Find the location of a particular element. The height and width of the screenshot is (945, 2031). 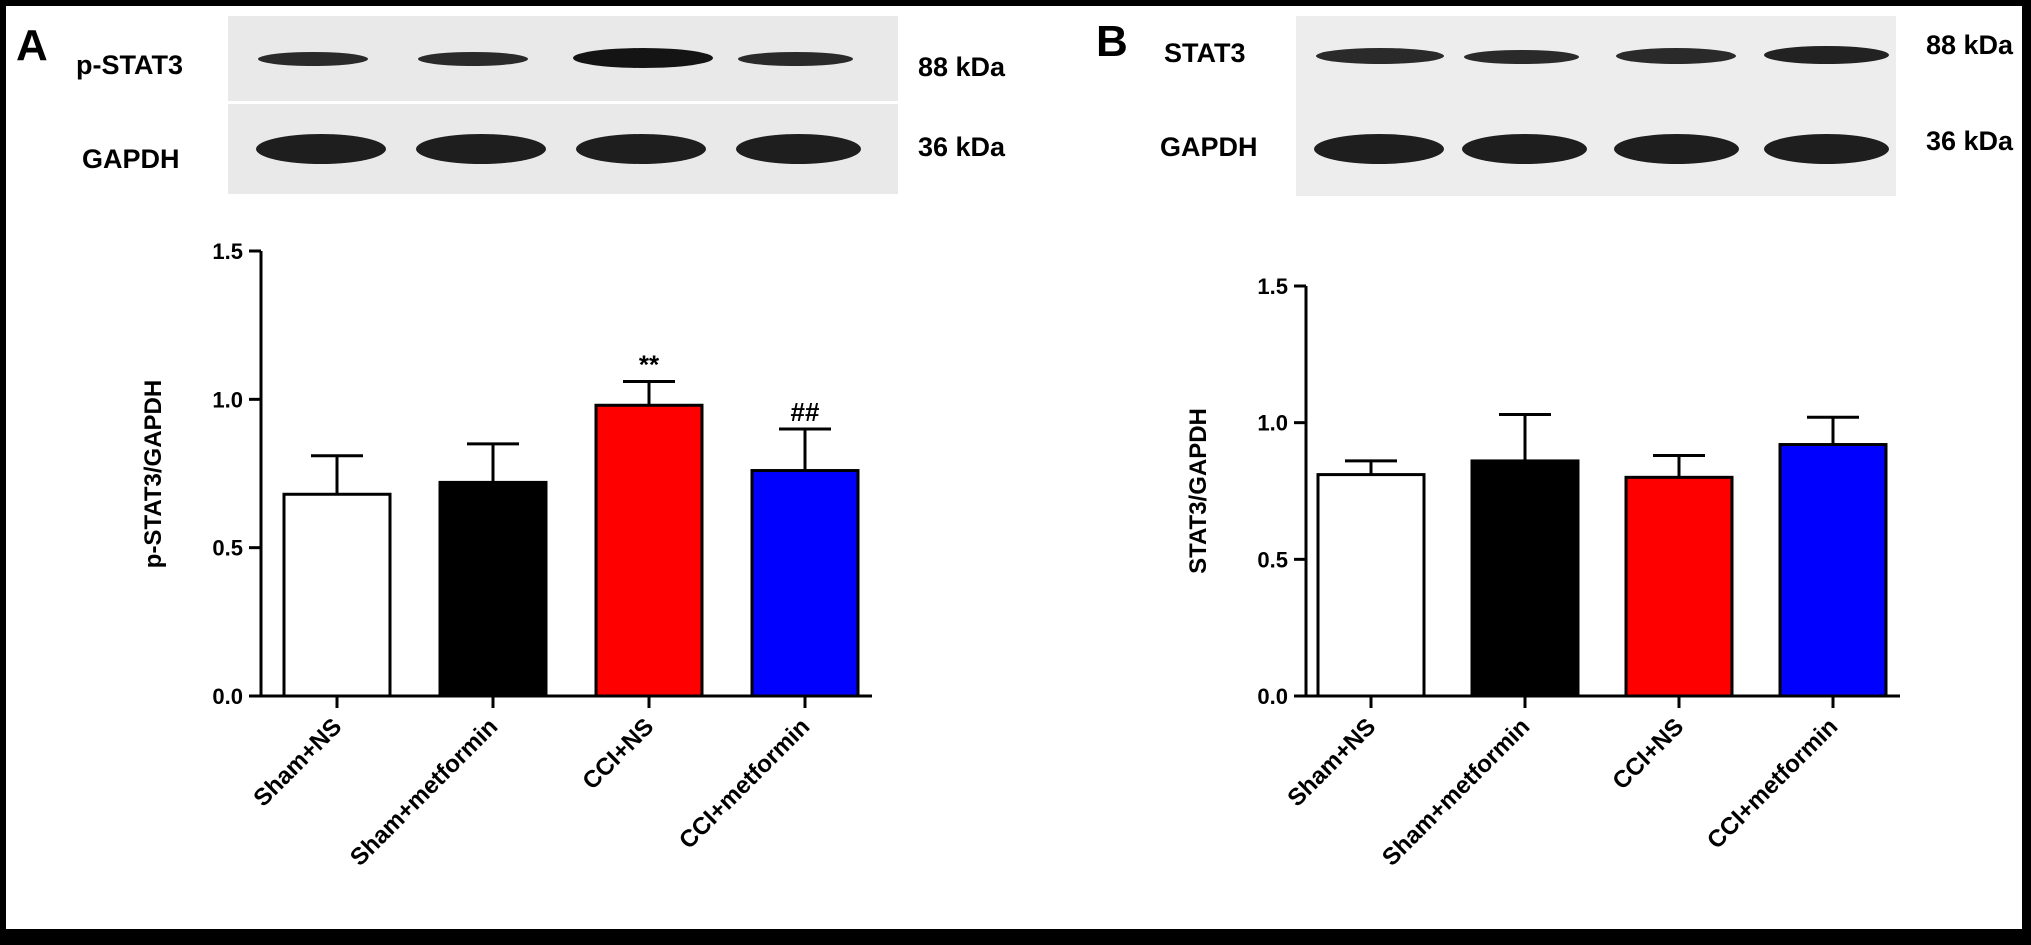

y-axis-label: STAT3/GAPDH is located at coordinates (1198, 491).